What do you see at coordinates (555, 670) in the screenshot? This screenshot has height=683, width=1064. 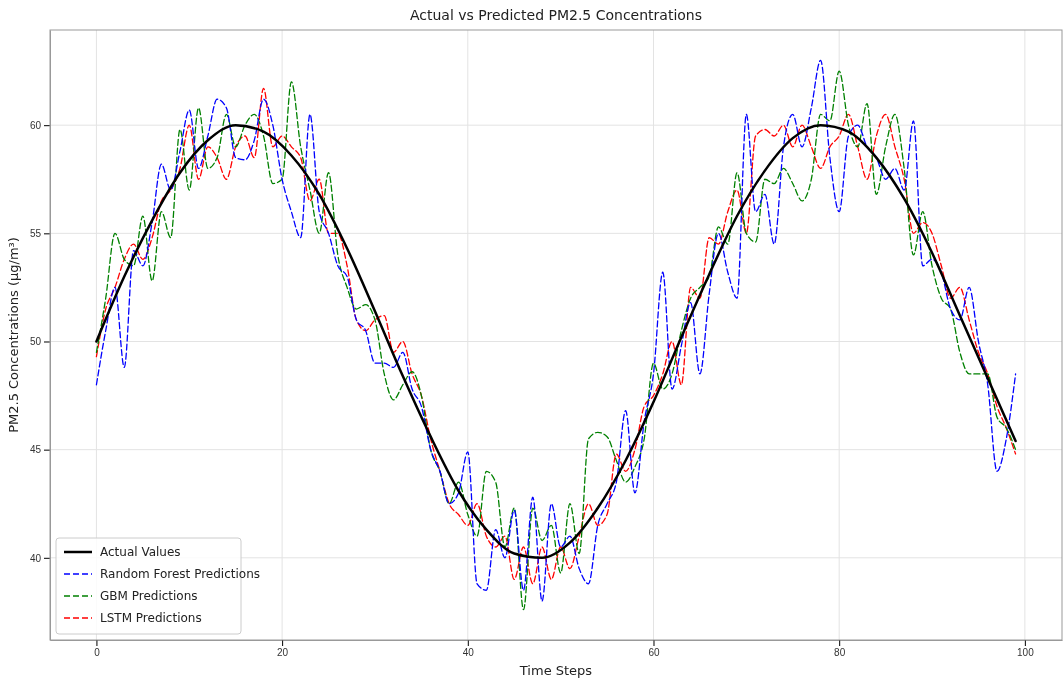 I see `x-axis-title: Time Steps` at bounding box center [555, 670].